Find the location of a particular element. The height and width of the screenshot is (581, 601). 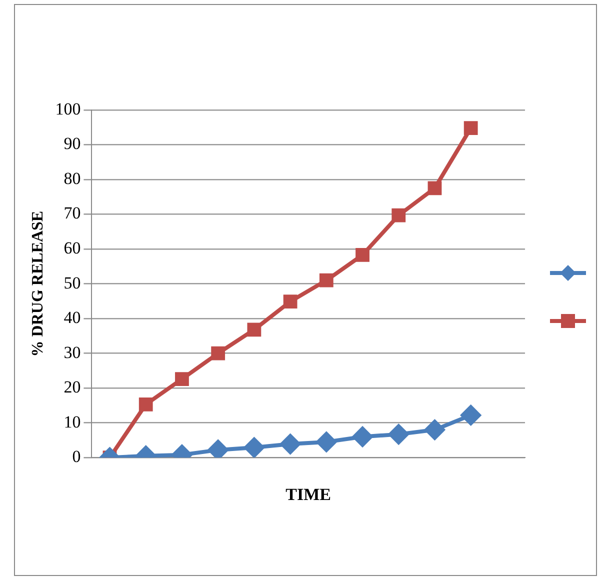

y-tick-label: 30 is located at coordinates (72, 352).